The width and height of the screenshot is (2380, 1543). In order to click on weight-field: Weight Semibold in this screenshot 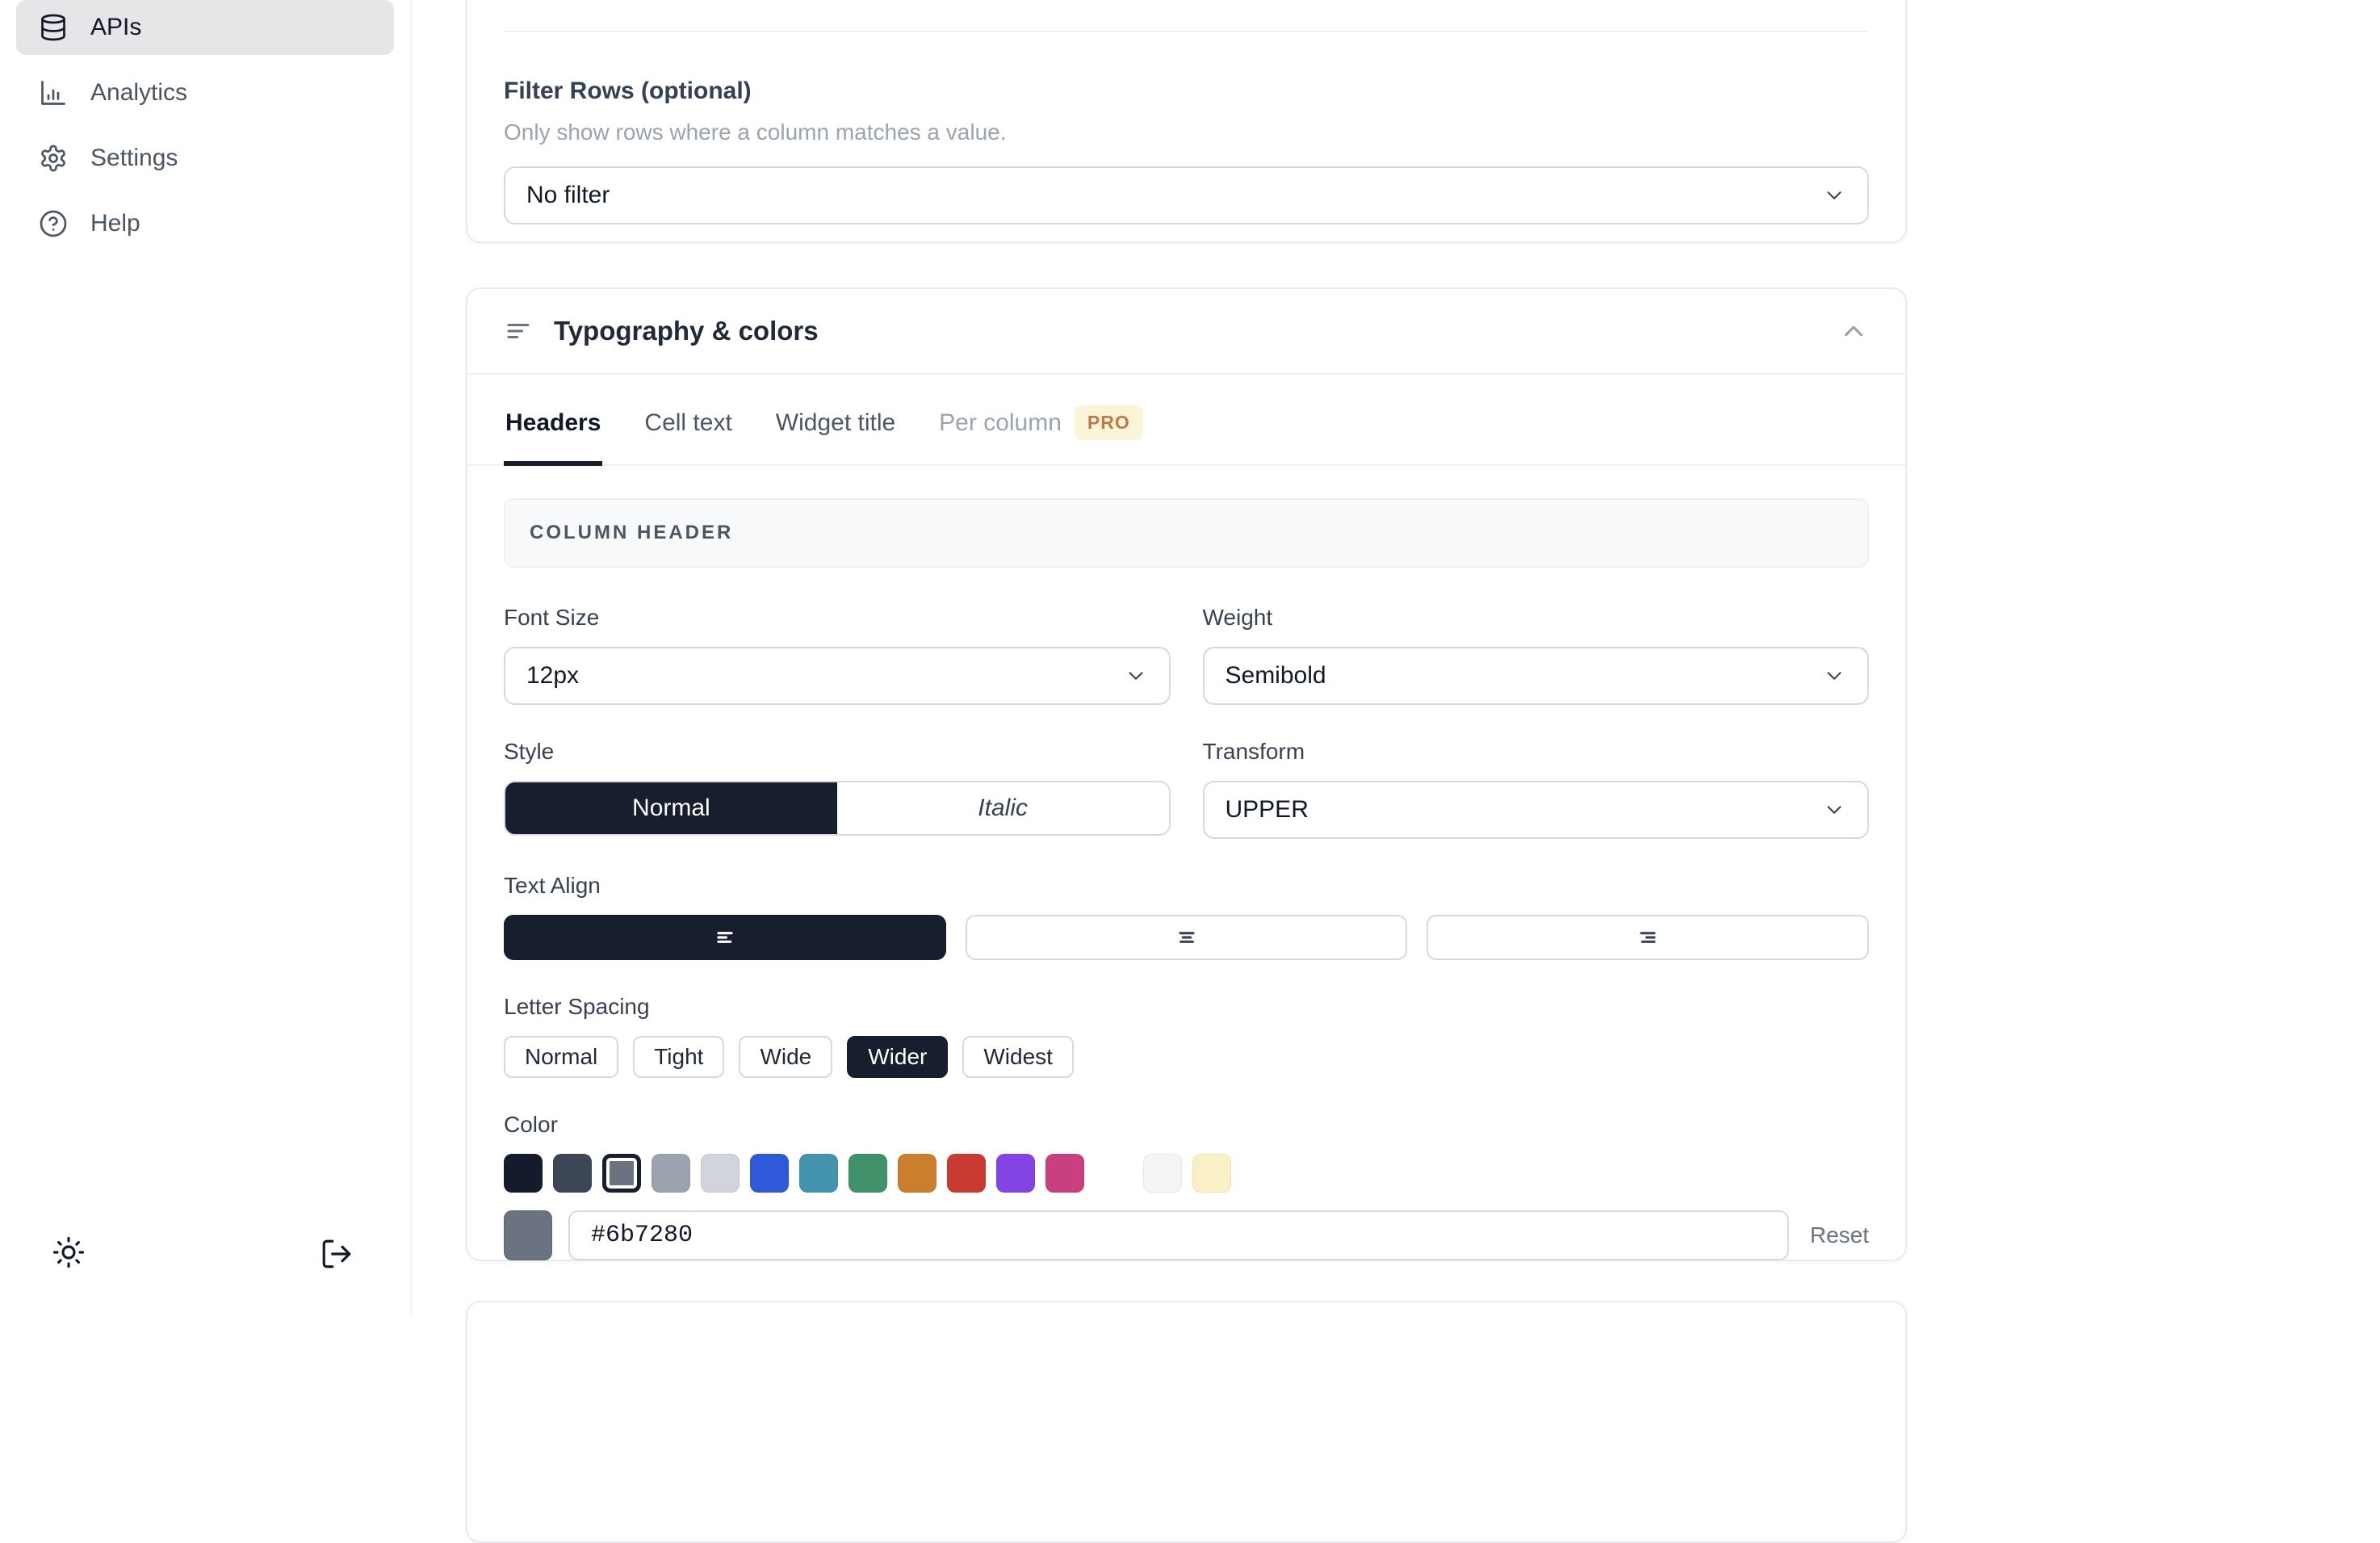, I will do `click(1535, 655)`.